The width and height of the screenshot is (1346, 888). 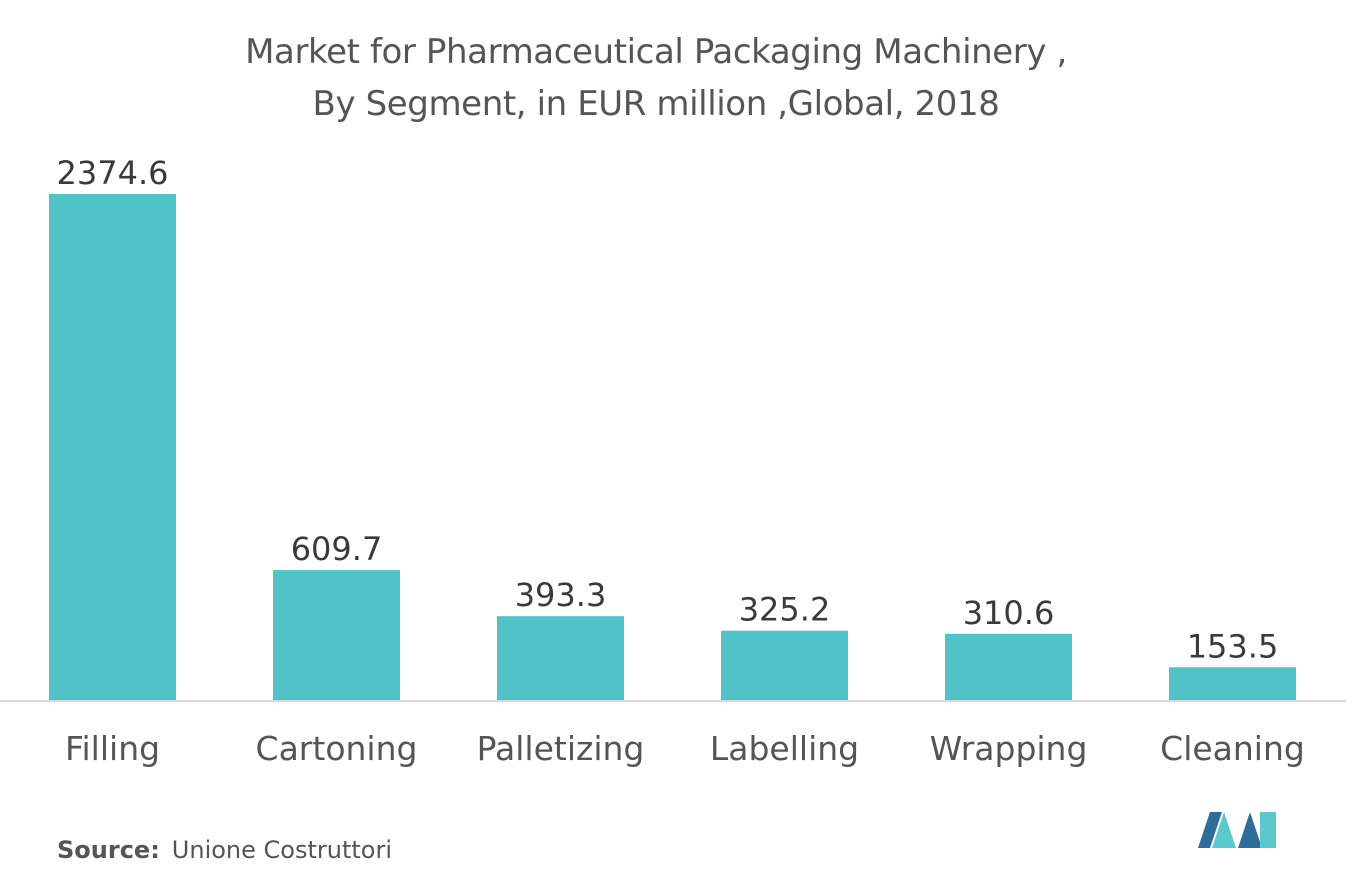 What do you see at coordinates (1224, 830) in the screenshot?
I see `logo-shape-mid` at bounding box center [1224, 830].